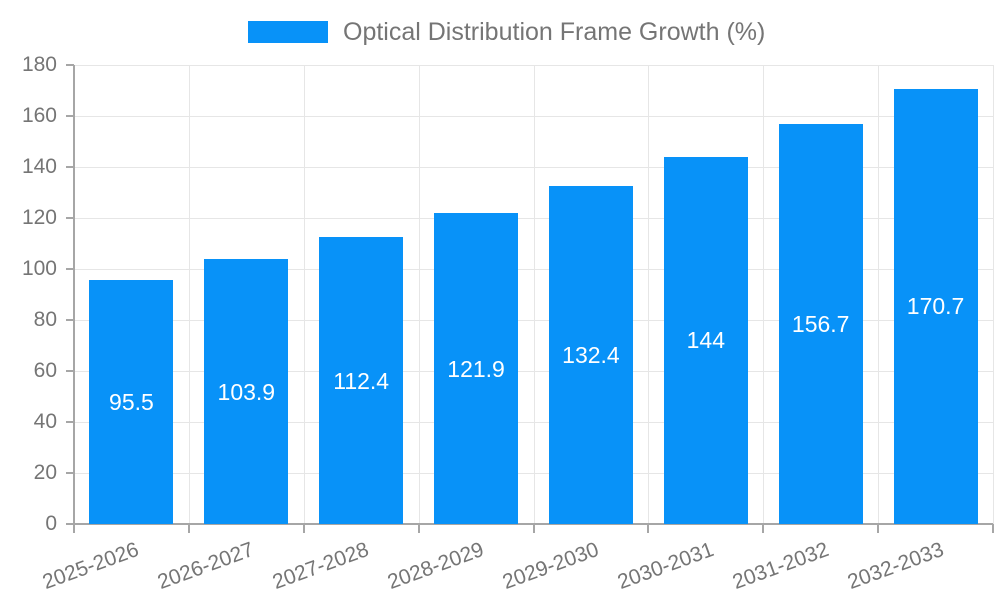 This screenshot has height=600, width=1000. Describe the element at coordinates (590, 355) in the screenshot. I see `bar-2029-2030` at that location.